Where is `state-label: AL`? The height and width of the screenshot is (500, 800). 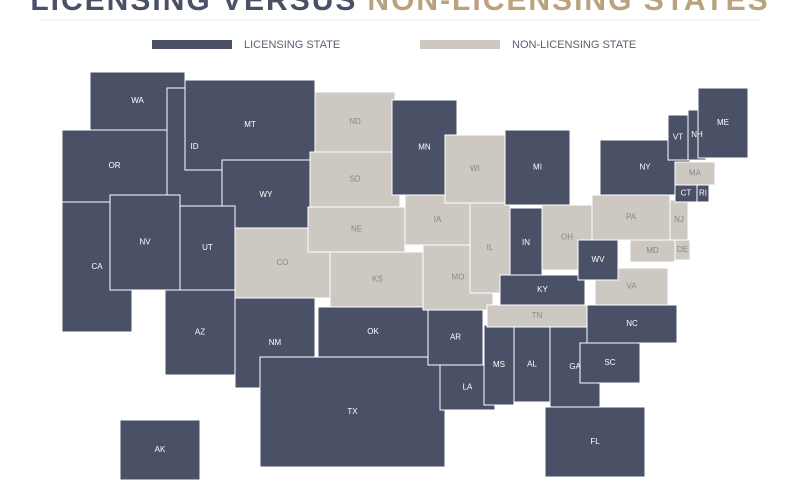 state-label: AL is located at coordinates (532, 364).